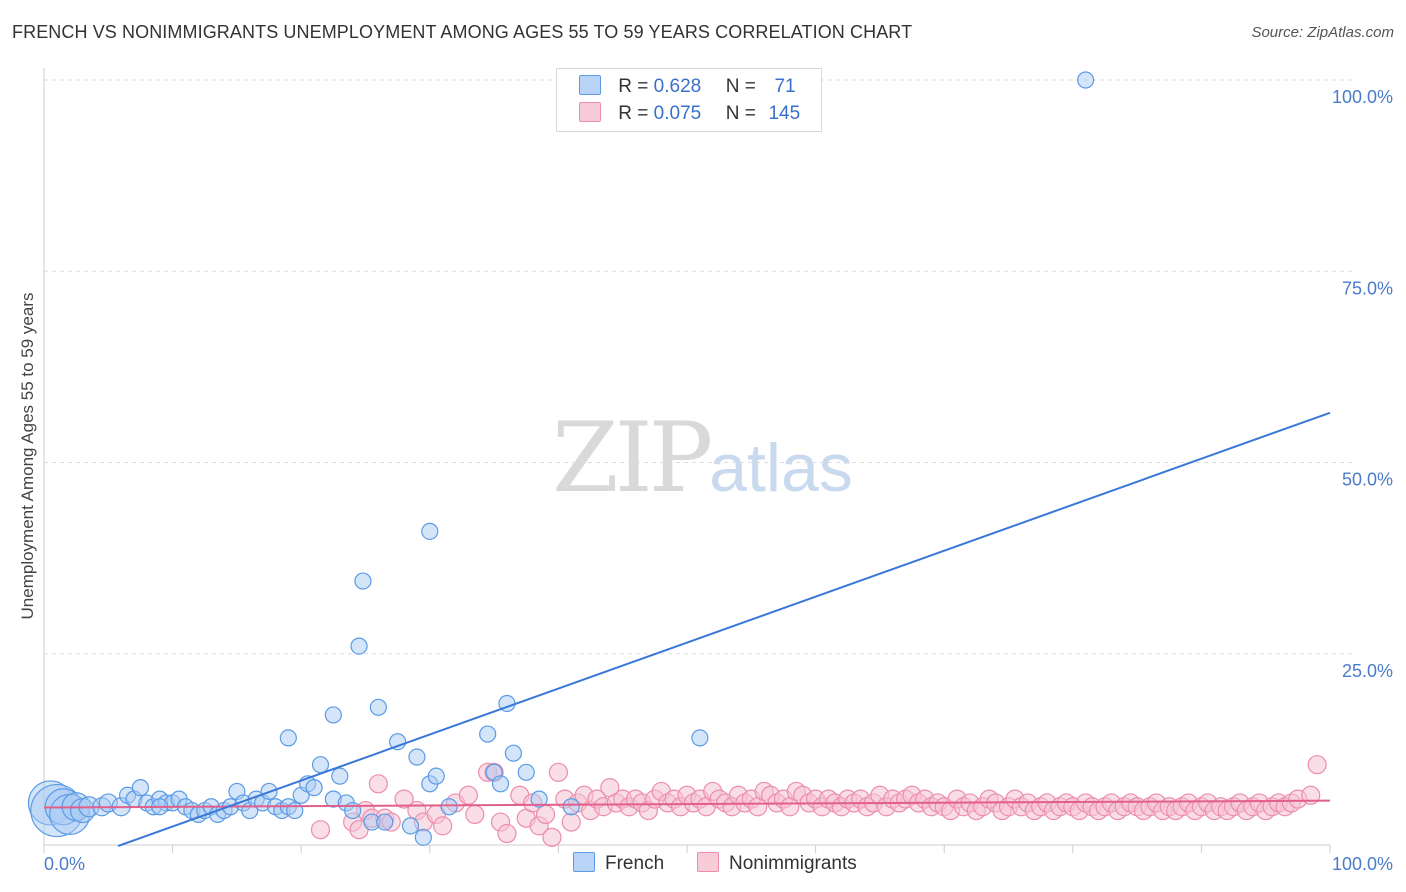  Describe the element at coordinates (1362, 864) in the screenshot. I see `x-tick-label: 100.0%` at that location.